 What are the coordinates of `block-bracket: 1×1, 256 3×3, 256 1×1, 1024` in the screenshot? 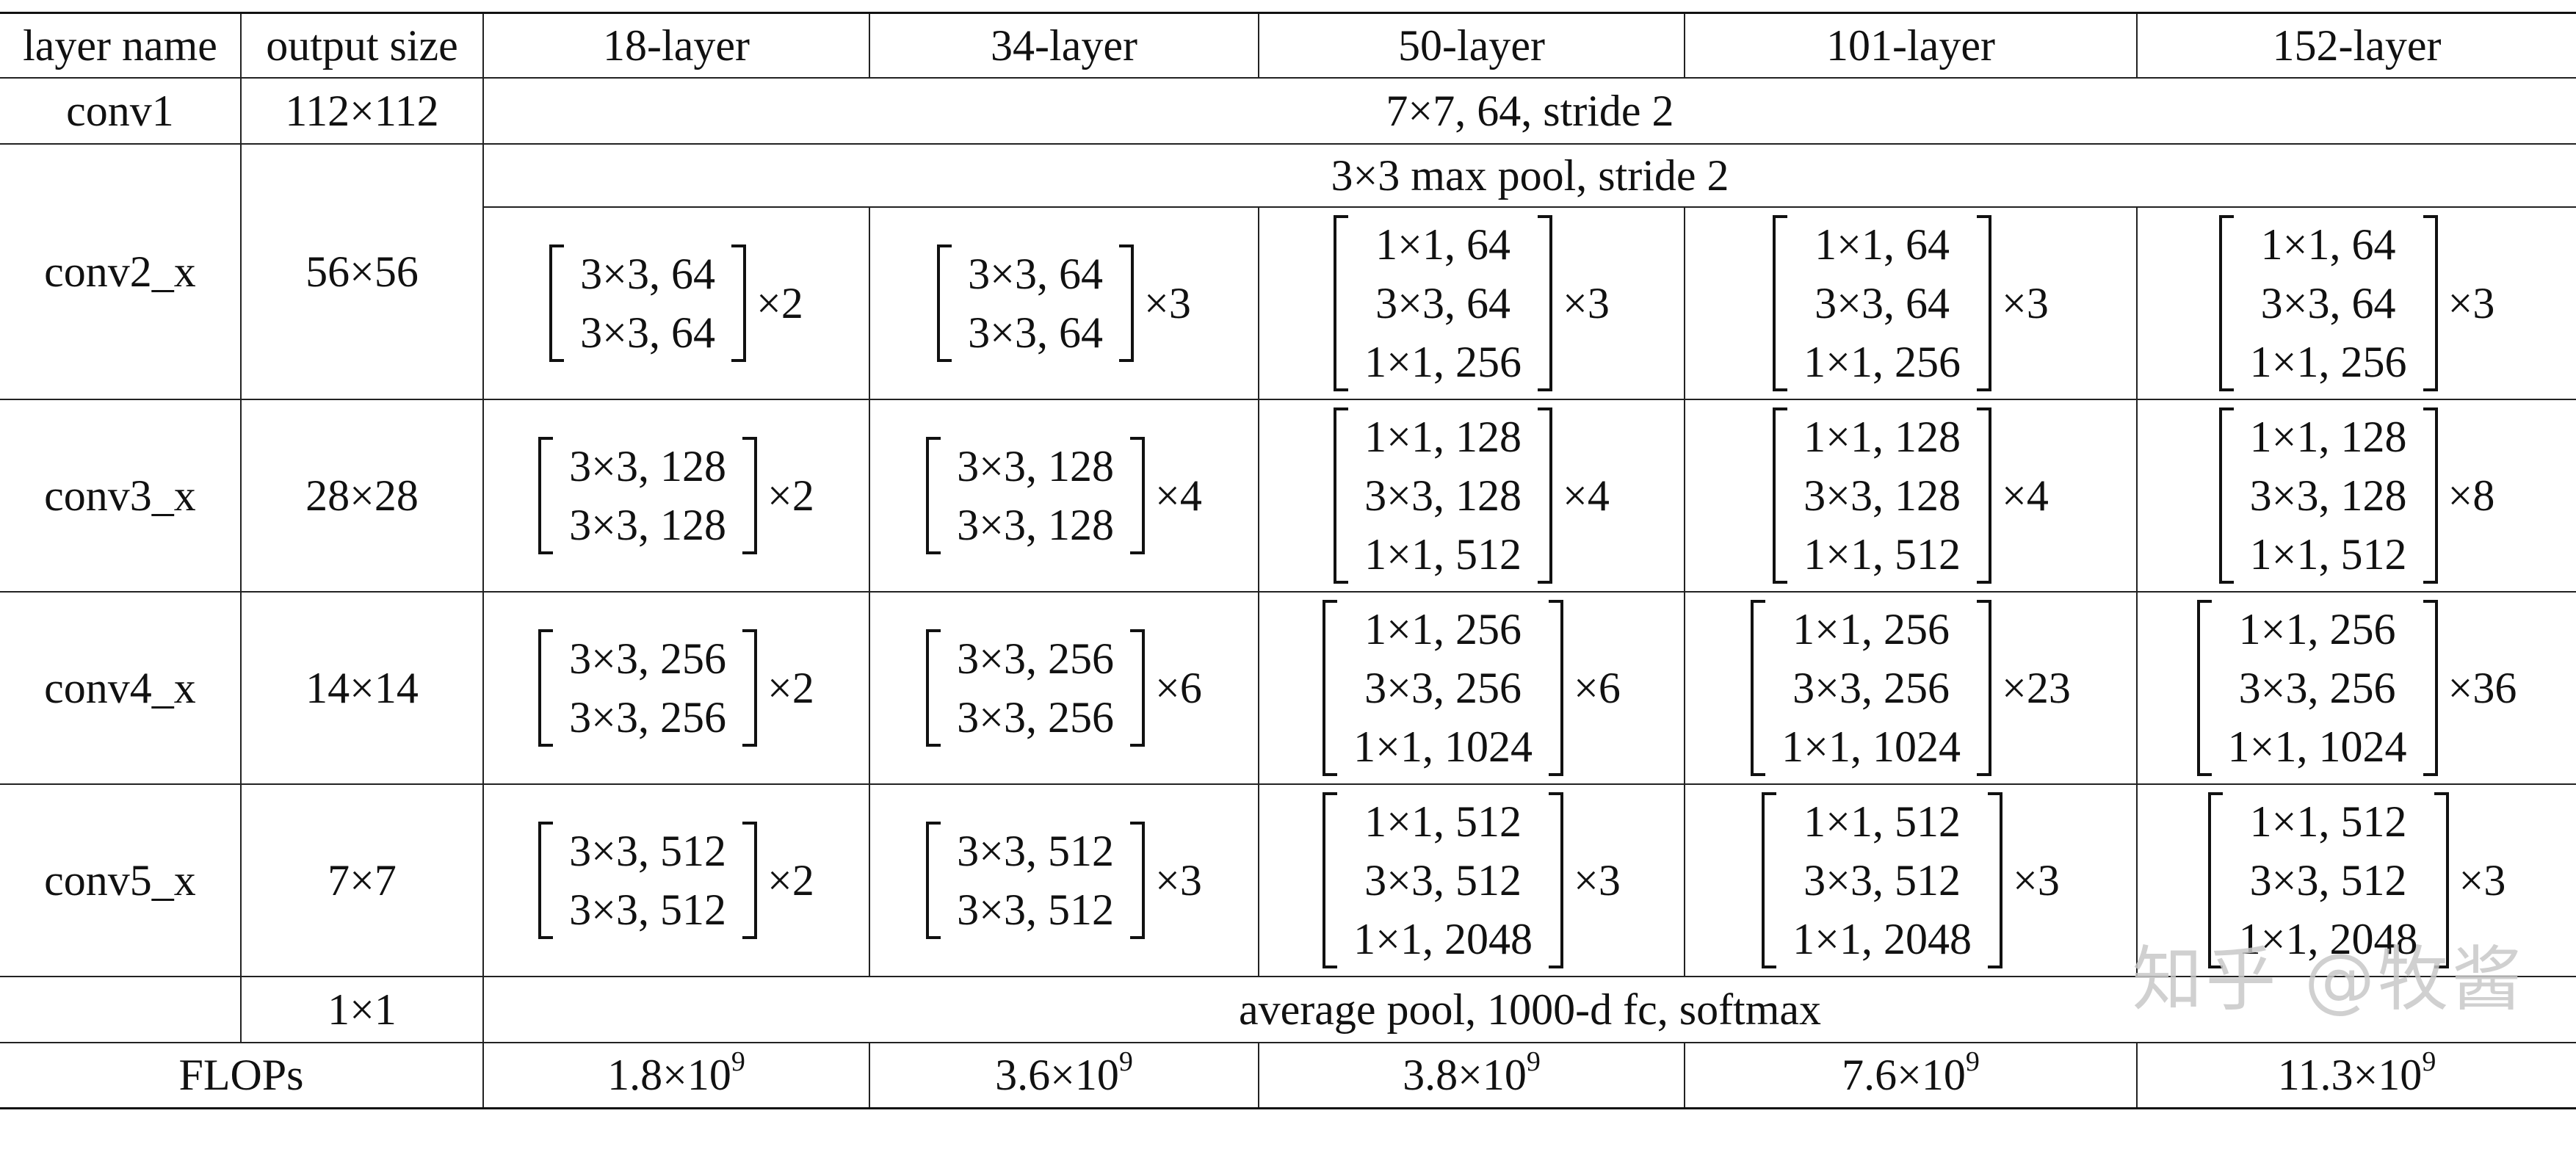 It's located at (2317, 687).